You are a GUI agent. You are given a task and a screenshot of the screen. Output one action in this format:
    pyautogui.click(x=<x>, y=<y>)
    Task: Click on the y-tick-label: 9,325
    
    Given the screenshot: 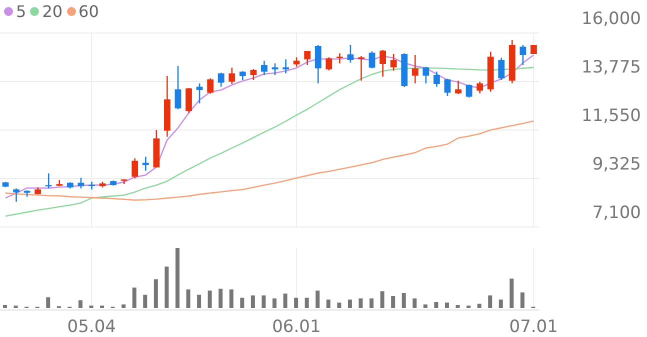 What is the action you would take?
    pyautogui.click(x=616, y=164)
    